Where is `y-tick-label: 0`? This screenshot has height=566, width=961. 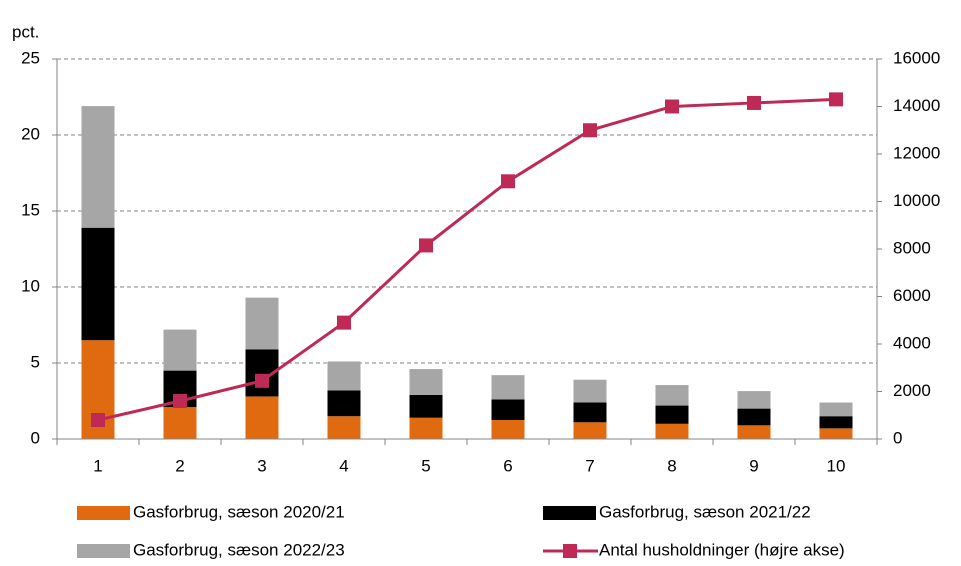
y-tick-label: 0 is located at coordinates (35, 437).